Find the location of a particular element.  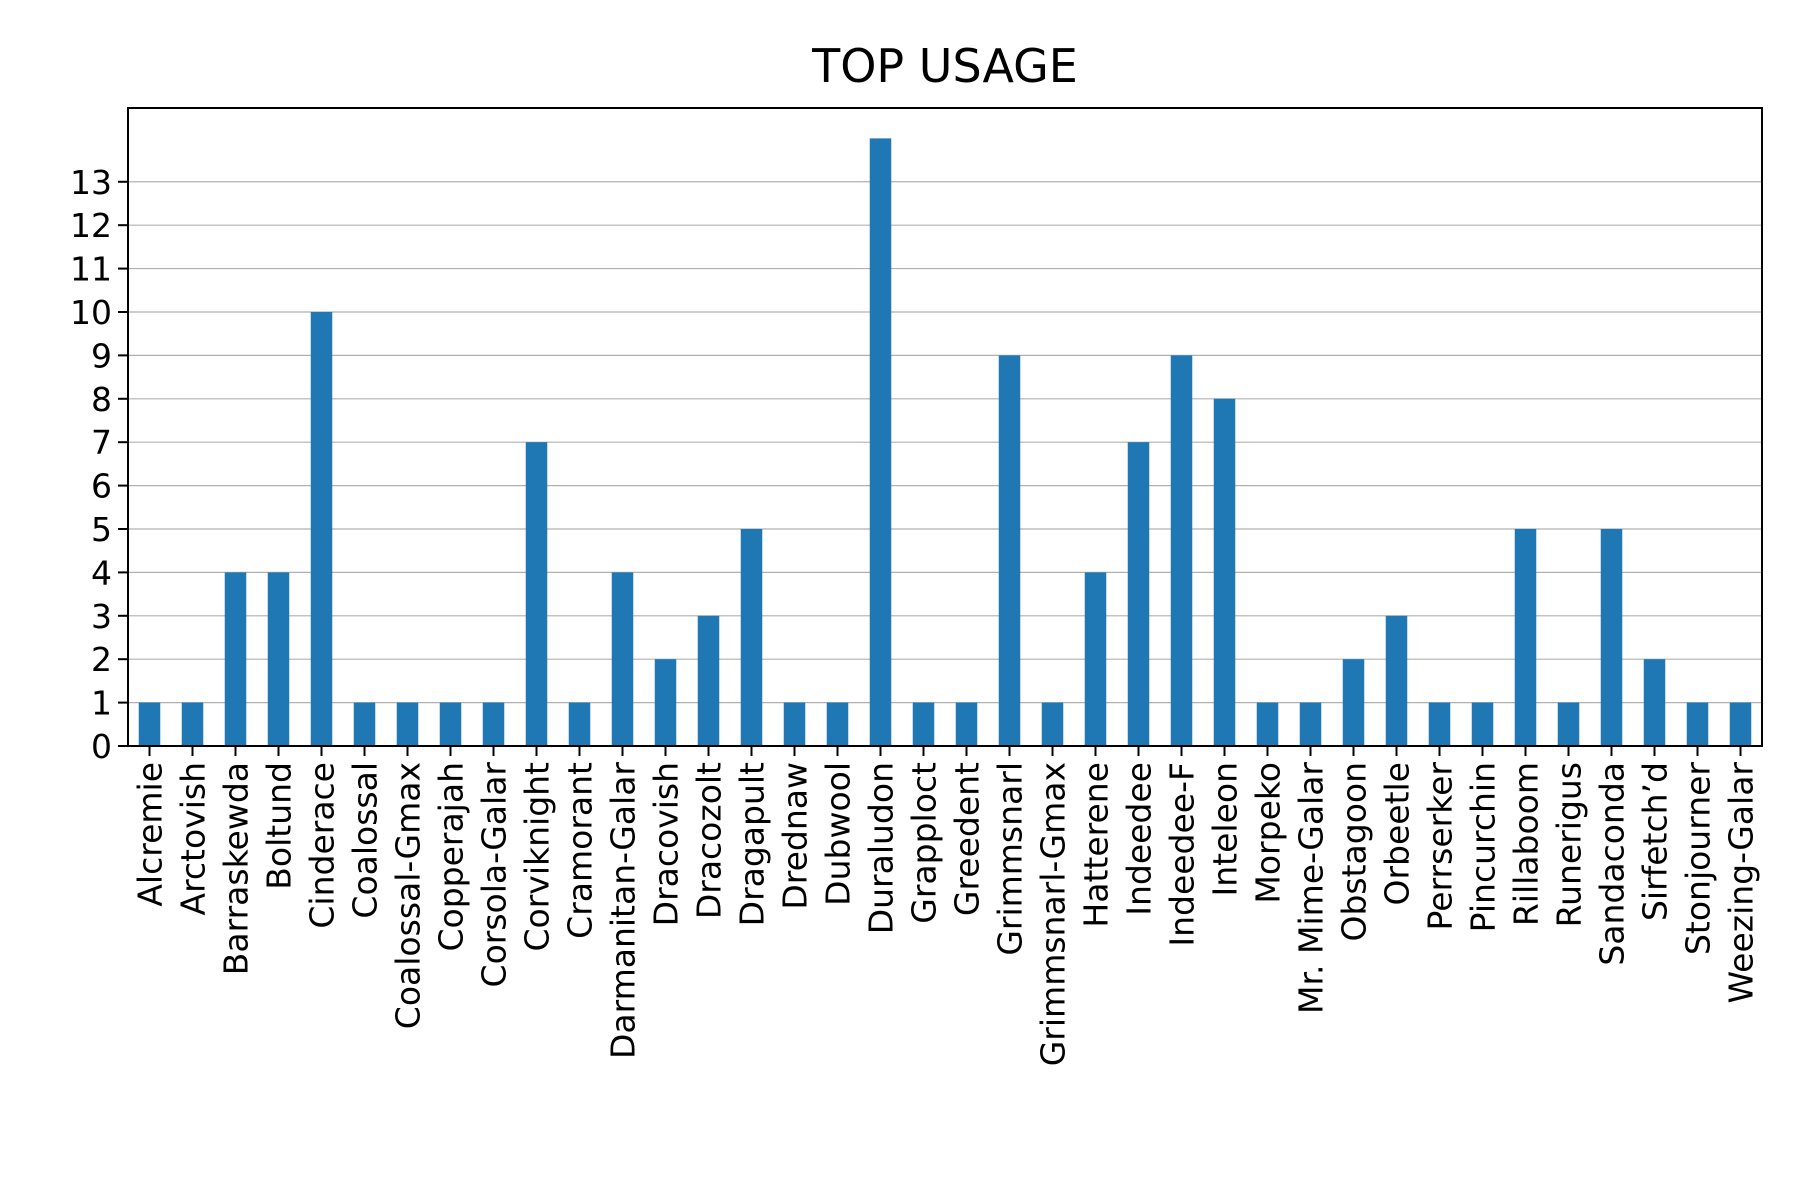

x-tick-label: Boltund is located at coordinates (279, 826).